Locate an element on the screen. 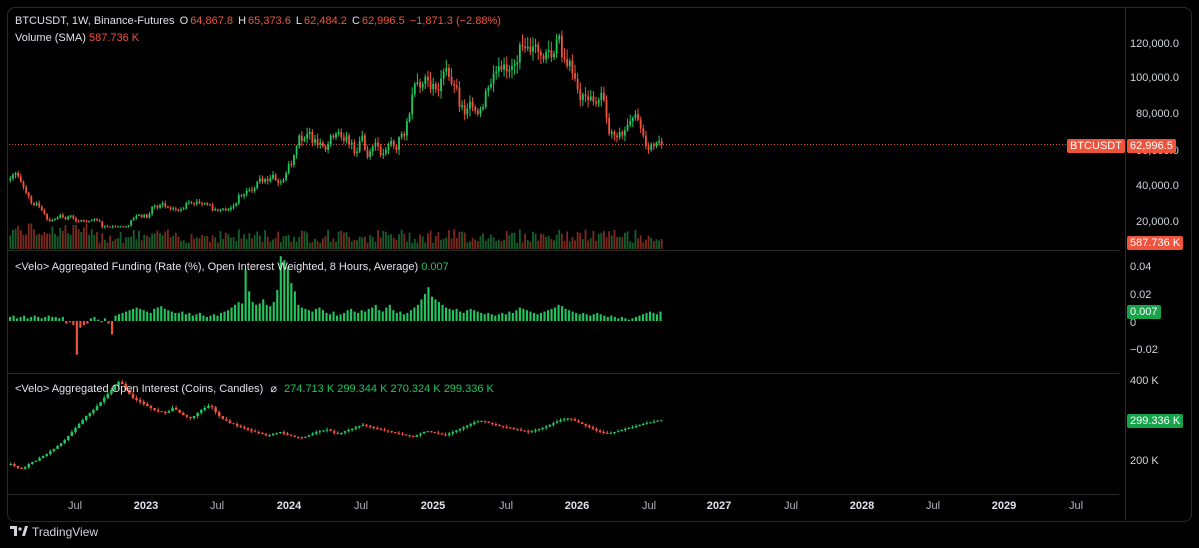 The height and width of the screenshot is (548, 1199). volume-legend-title: Volume (SMA) is located at coordinates (50, 38).